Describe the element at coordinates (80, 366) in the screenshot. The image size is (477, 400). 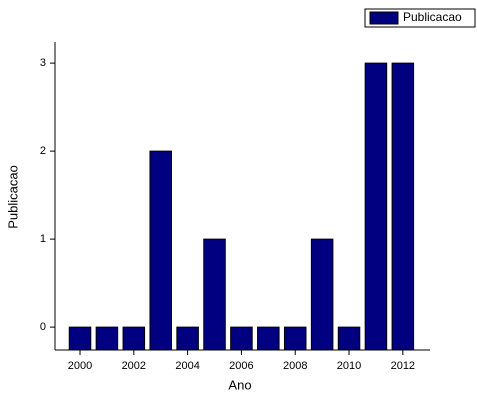
I see `x-tick-label: 2000` at that location.